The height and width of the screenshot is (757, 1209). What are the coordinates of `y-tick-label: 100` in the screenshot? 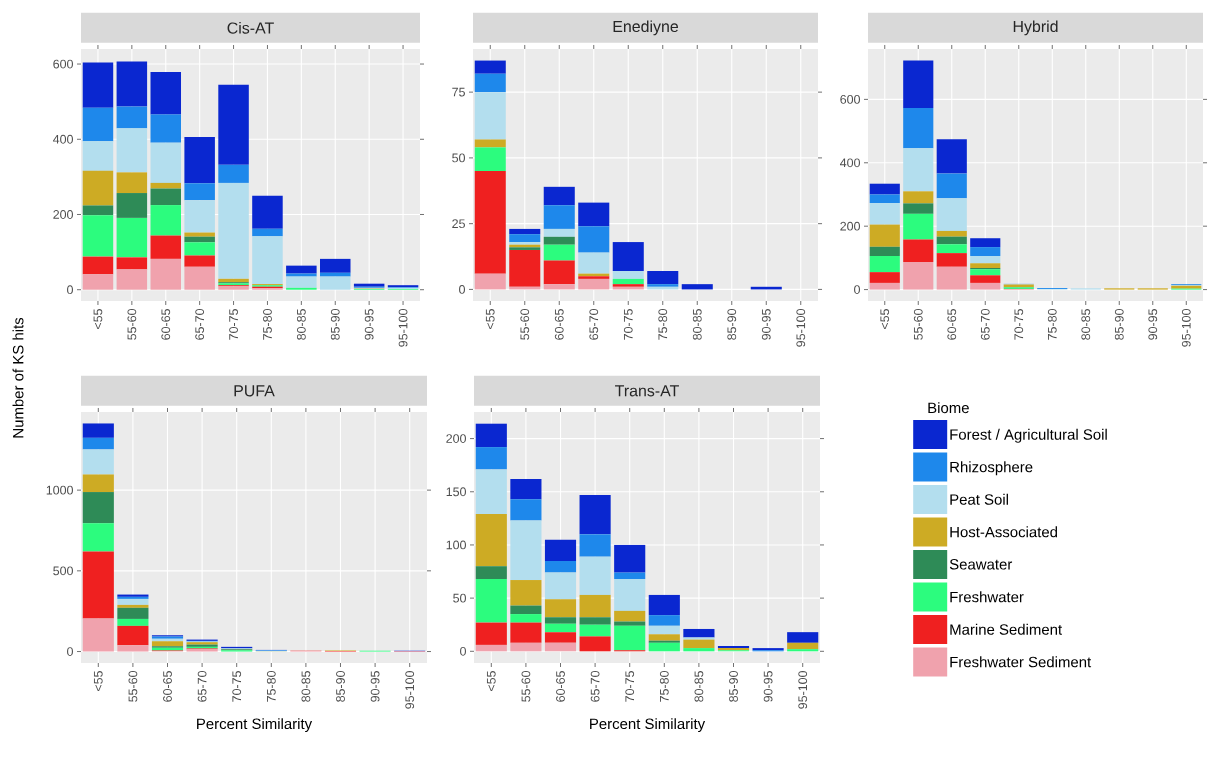 It's located at (456, 545).